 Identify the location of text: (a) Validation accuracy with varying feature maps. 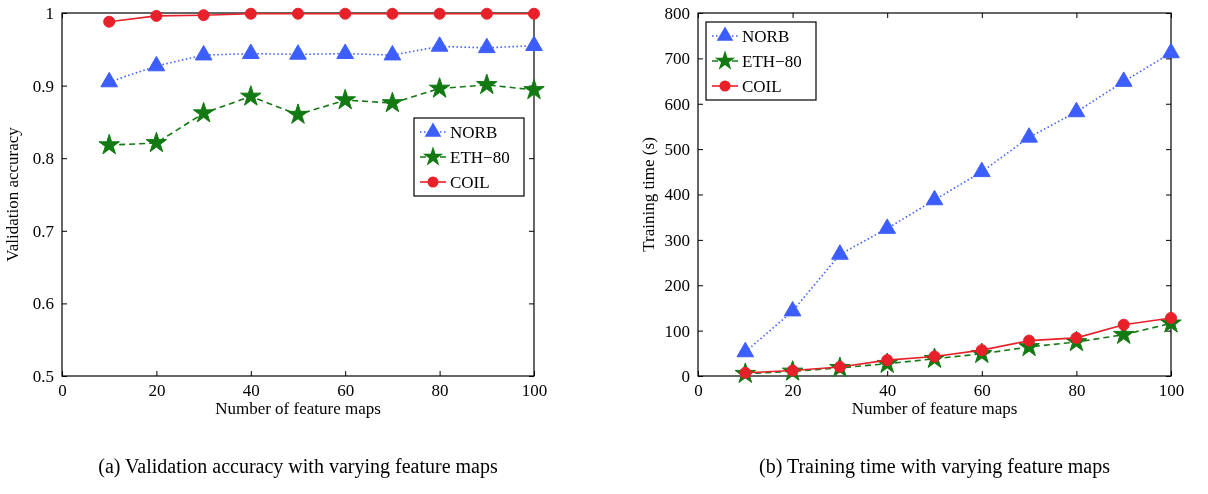
(298, 466).